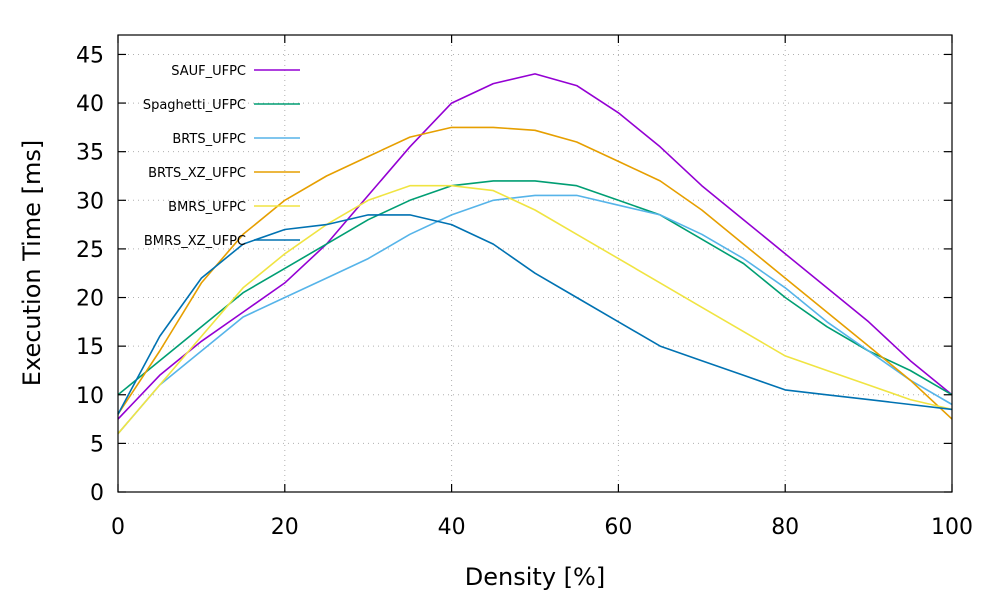 The height and width of the screenshot is (600, 1000). Describe the element at coordinates (90, 55) in the screenshot. I see `y-tick-label: 45` at that location.